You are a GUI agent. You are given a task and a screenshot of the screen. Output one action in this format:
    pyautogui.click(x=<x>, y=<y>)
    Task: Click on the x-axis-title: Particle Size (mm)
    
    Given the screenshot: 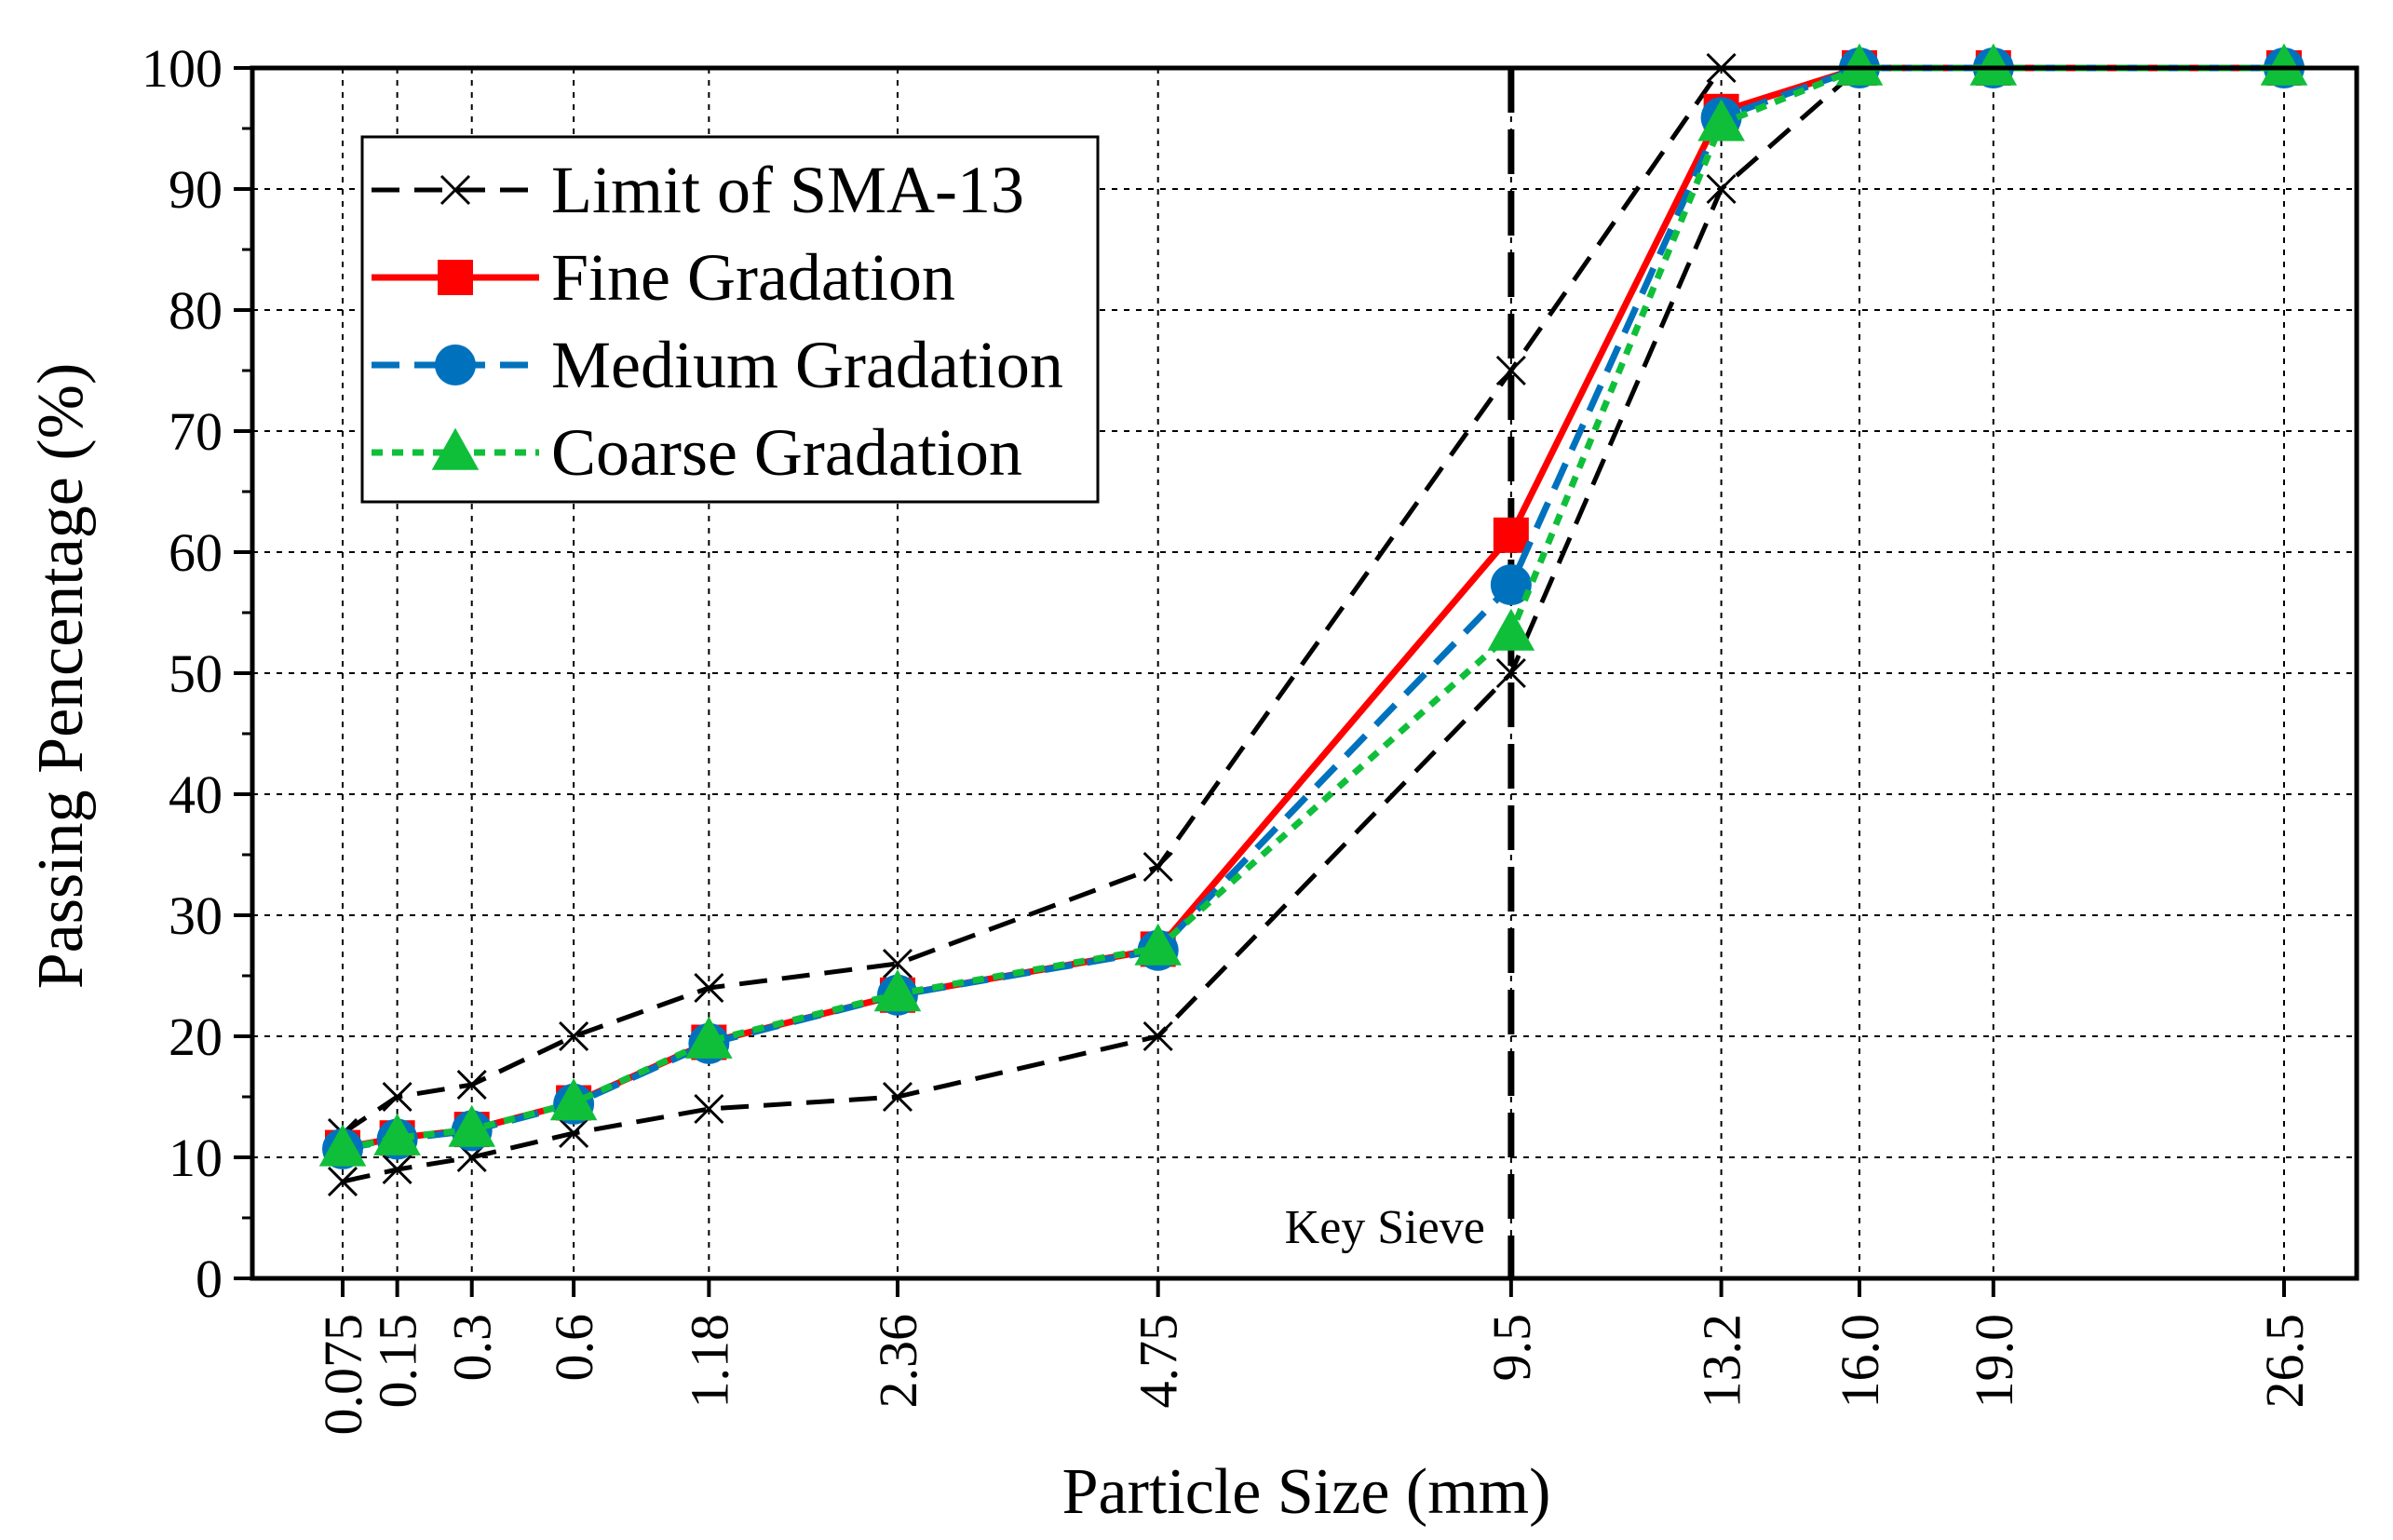 What is the action you would take?
    pyautogui.click(x=1306, y=1492)
    